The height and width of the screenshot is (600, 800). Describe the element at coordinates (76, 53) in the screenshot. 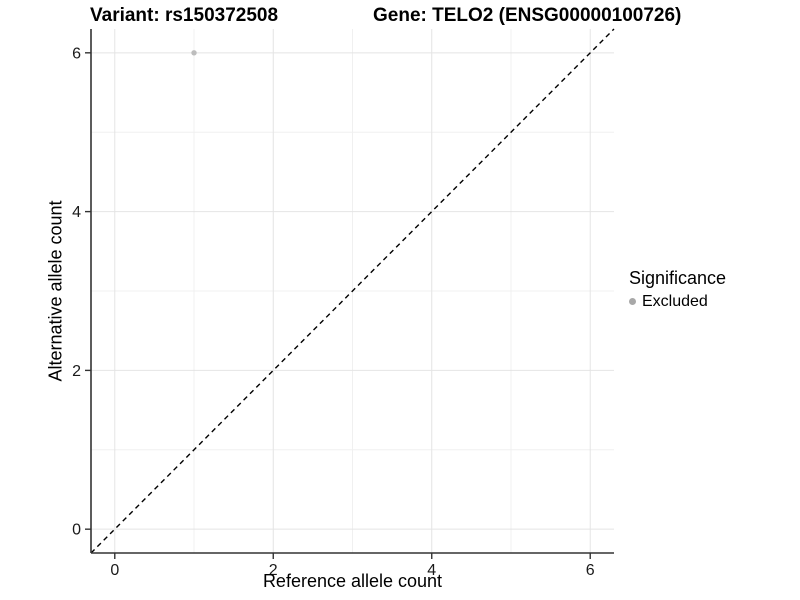

I see `y-tick-label: 6` at that location.